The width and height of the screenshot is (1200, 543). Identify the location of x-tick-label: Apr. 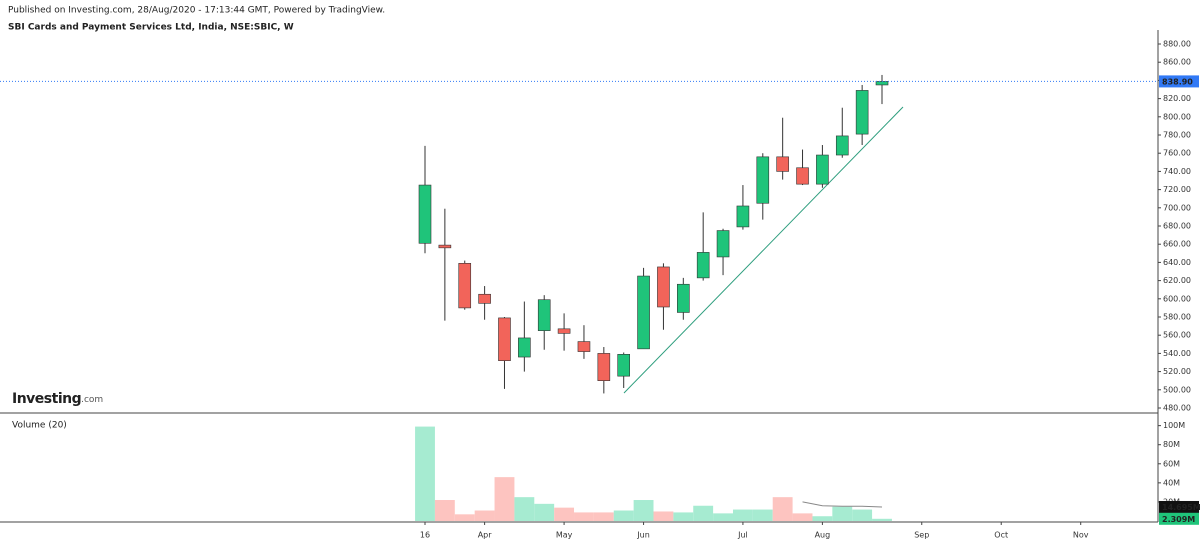
(485, 535).